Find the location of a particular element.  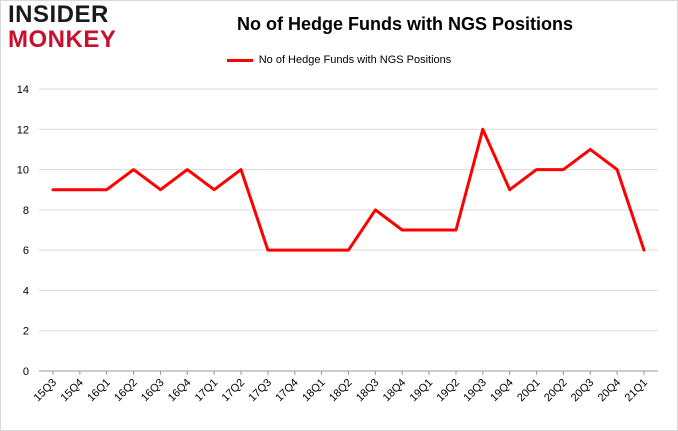

logo-line-1: INSIDER is located at coordinates (58, 14).